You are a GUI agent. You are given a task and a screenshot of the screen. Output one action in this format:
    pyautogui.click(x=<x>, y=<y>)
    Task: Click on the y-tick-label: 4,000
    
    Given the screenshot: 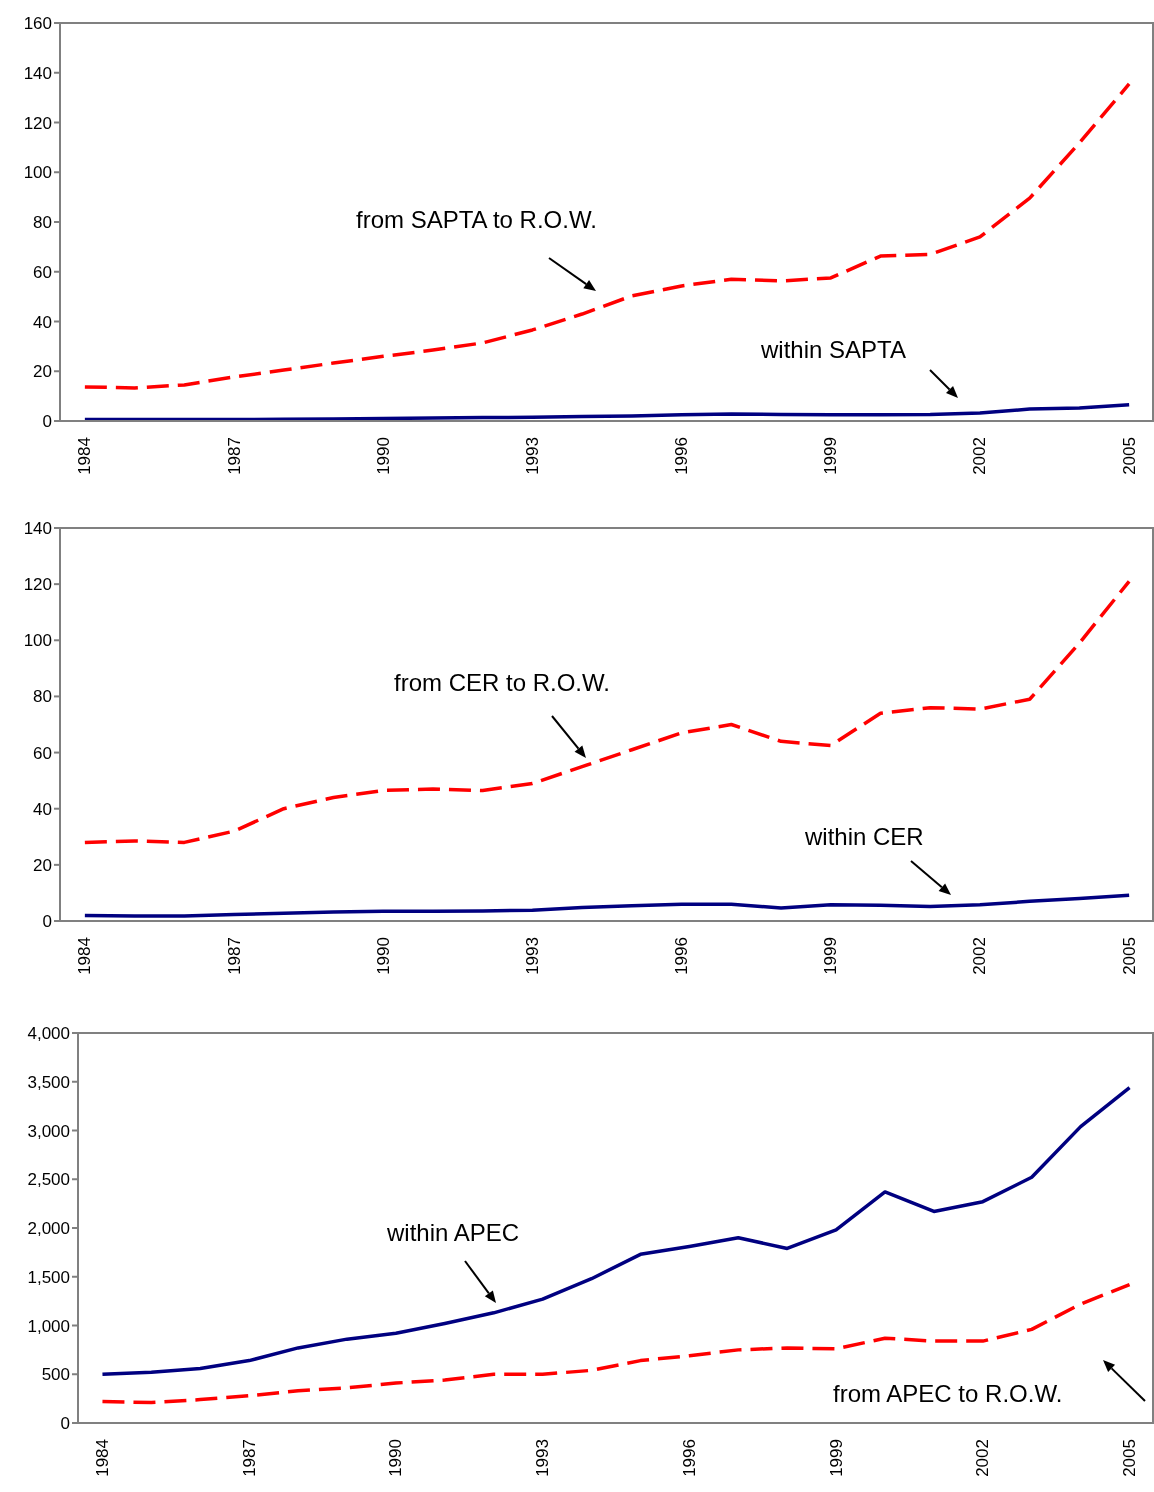 What is the action you would take?
    pyautogui.click(x=48, y=1034)
    